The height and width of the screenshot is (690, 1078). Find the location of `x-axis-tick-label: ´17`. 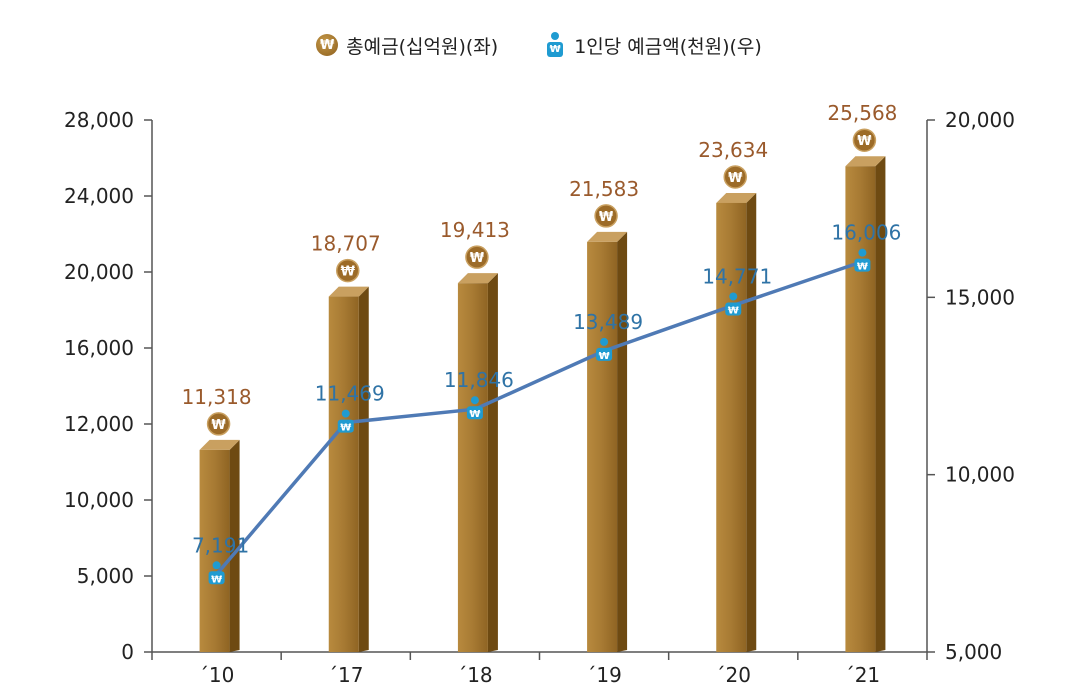

x-axis-tick-label: ´17 is located at coordinates (345, 675).